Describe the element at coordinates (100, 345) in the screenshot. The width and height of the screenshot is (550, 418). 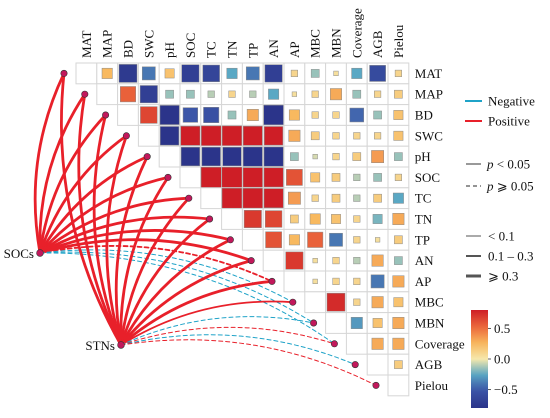
I see `group-label-stns: STNs` at that location.